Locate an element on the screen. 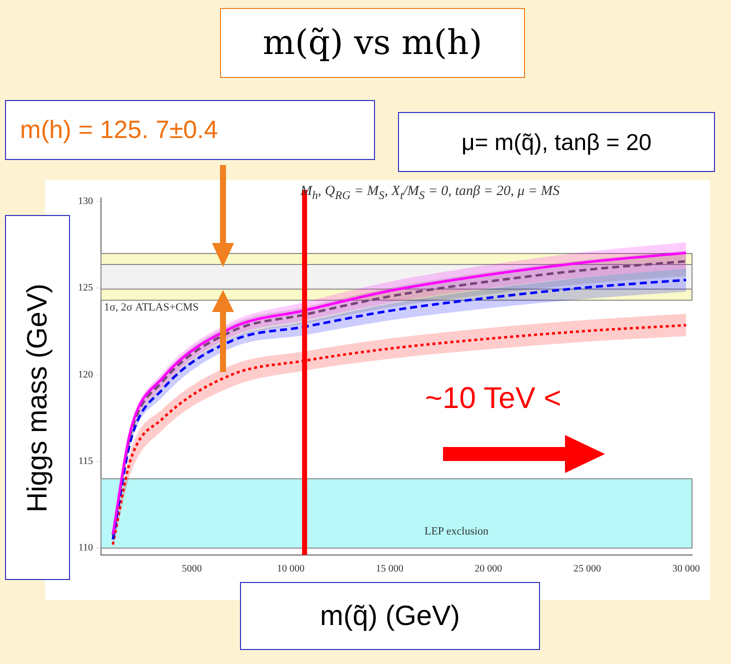 This screenshot has width=731, height=664. y-tick-label: 120 is located at coordinates (85, 374).